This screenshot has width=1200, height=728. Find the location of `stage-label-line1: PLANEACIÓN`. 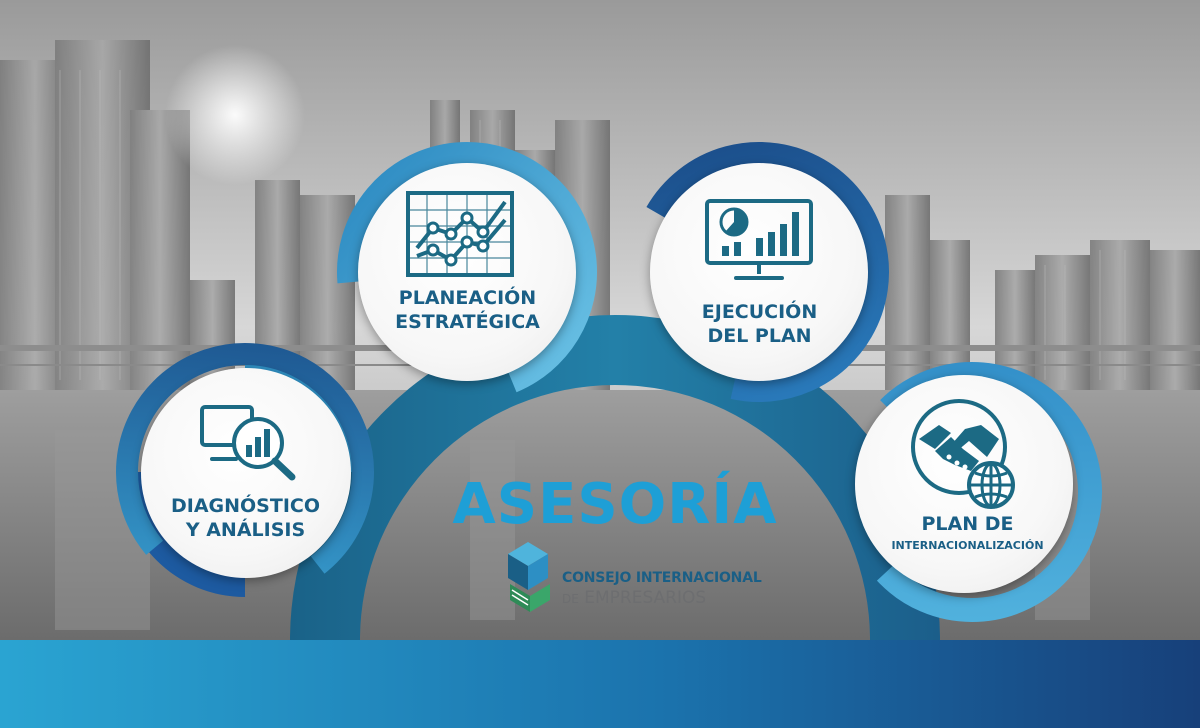

stage-label-line1: PLANEACIÓN is located at coordinates (467, 298).